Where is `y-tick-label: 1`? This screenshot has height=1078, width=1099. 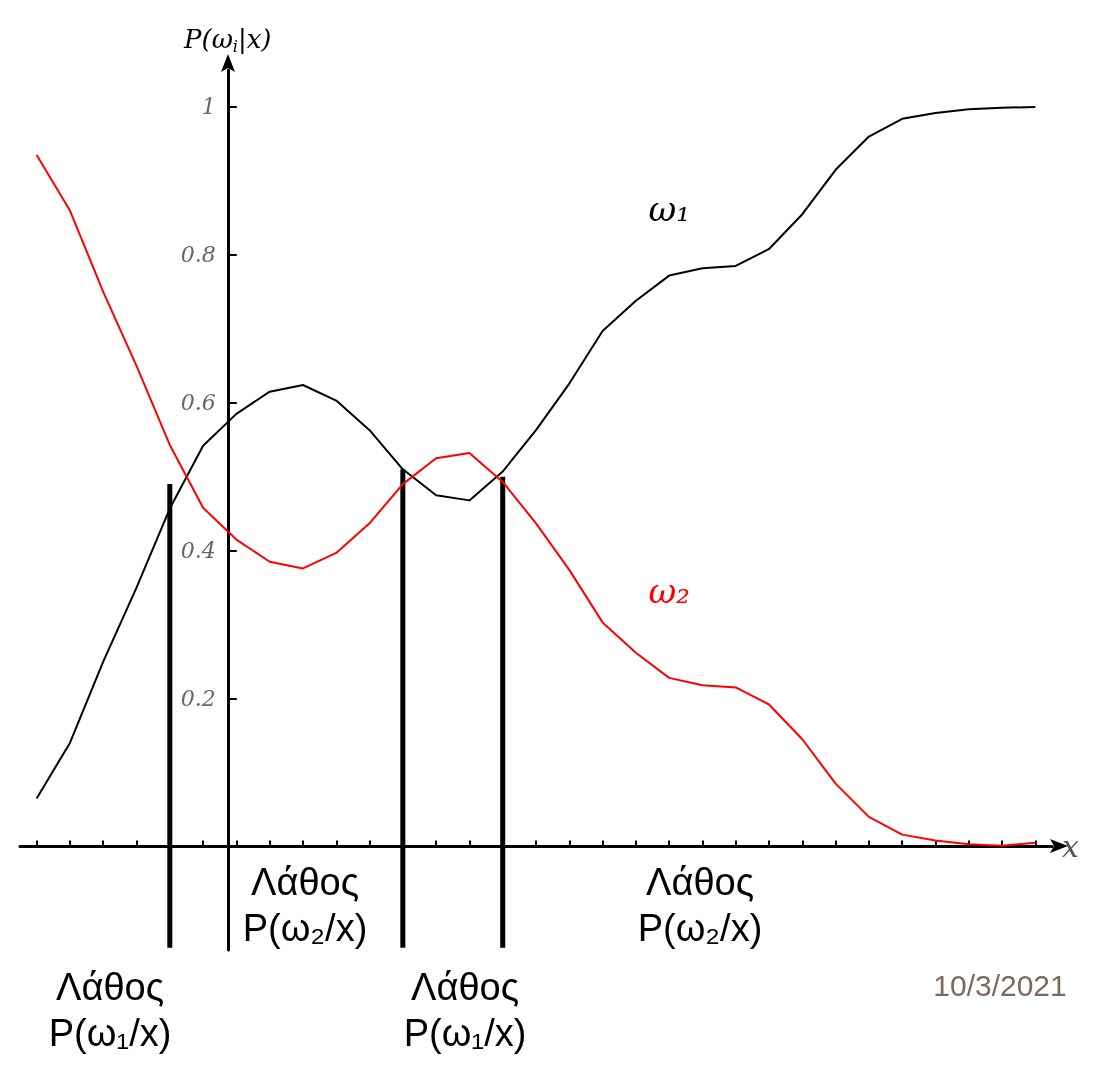 y-tick-label: 1 is located at coordinates (208, 107).